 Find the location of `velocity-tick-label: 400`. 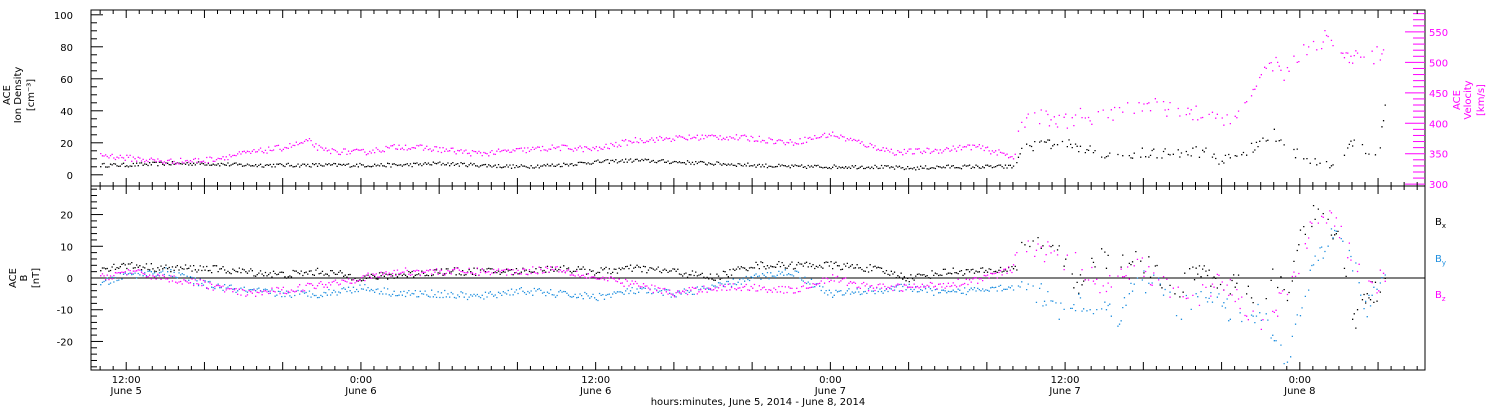

velocity-tick-label: 400 is located at coordinates (1438, 124).